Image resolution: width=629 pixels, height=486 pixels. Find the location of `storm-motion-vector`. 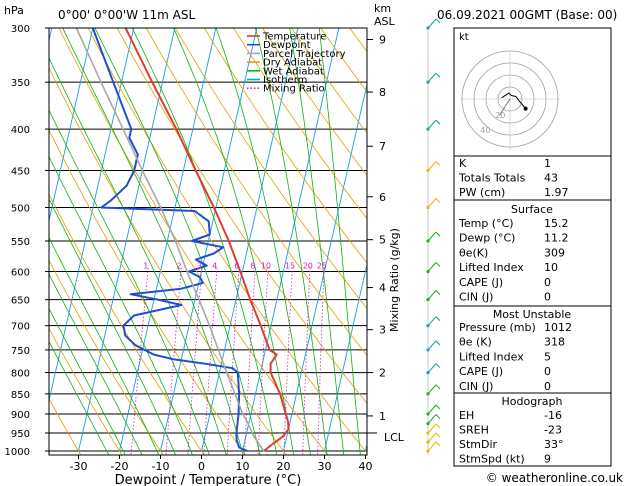

storm-motion-vector is located at coordinates (505, 107).